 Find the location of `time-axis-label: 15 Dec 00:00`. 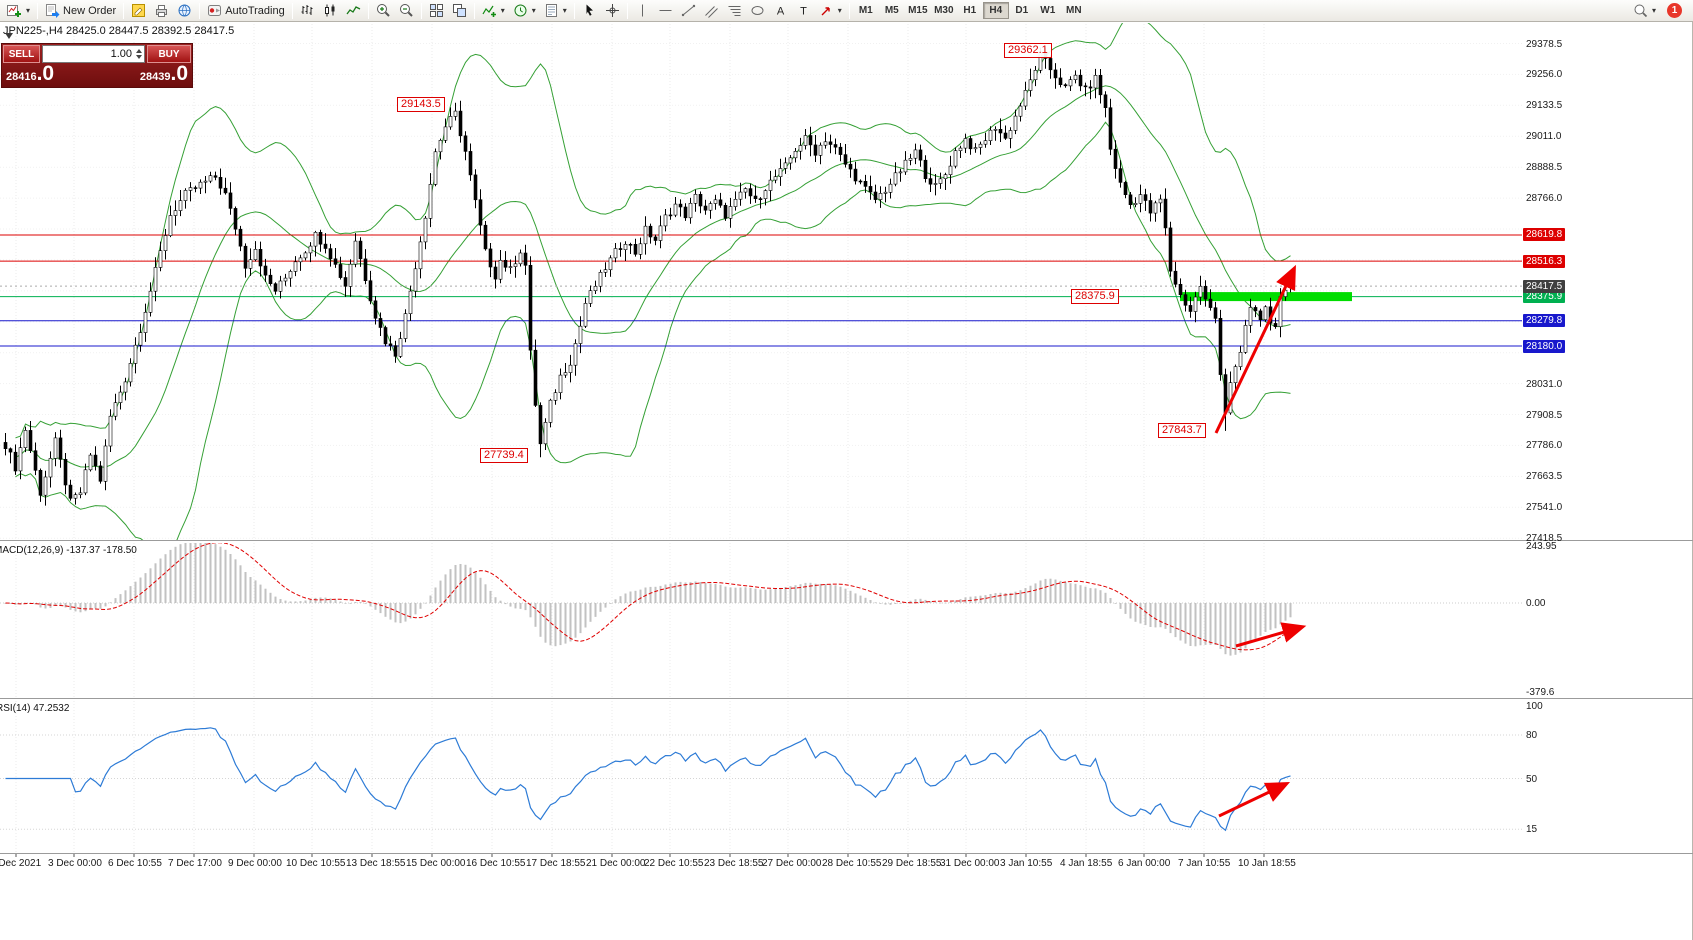

time-axis-label: 15 Dec 00:00 is located at coordinates (436, 863).